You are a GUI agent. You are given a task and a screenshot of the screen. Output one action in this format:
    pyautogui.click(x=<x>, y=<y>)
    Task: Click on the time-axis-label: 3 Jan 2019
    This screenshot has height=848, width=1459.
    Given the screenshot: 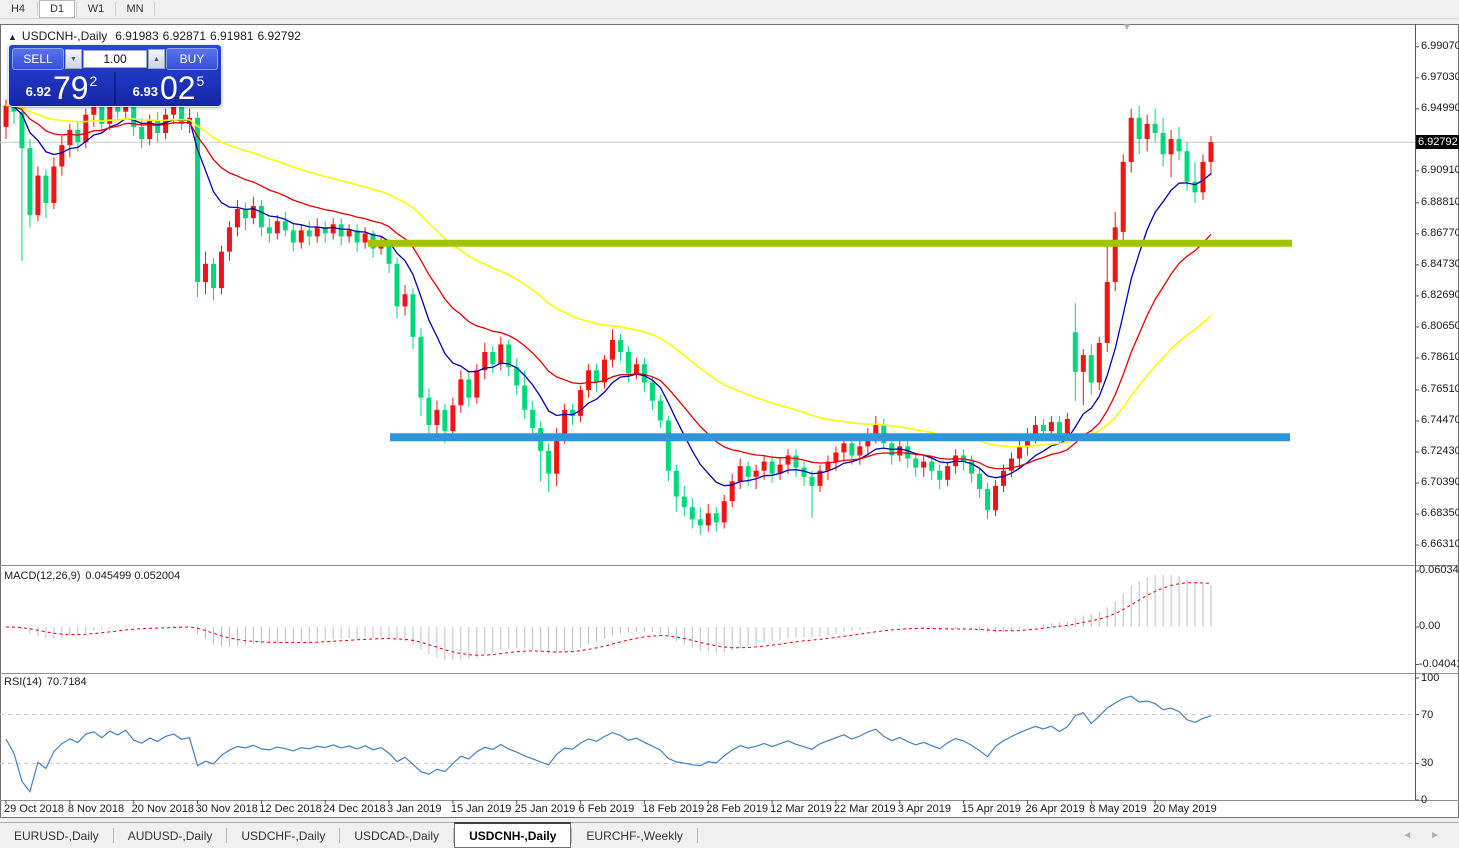 What is the action you would take?
    pyautogui.click(x=414, y=809)
    